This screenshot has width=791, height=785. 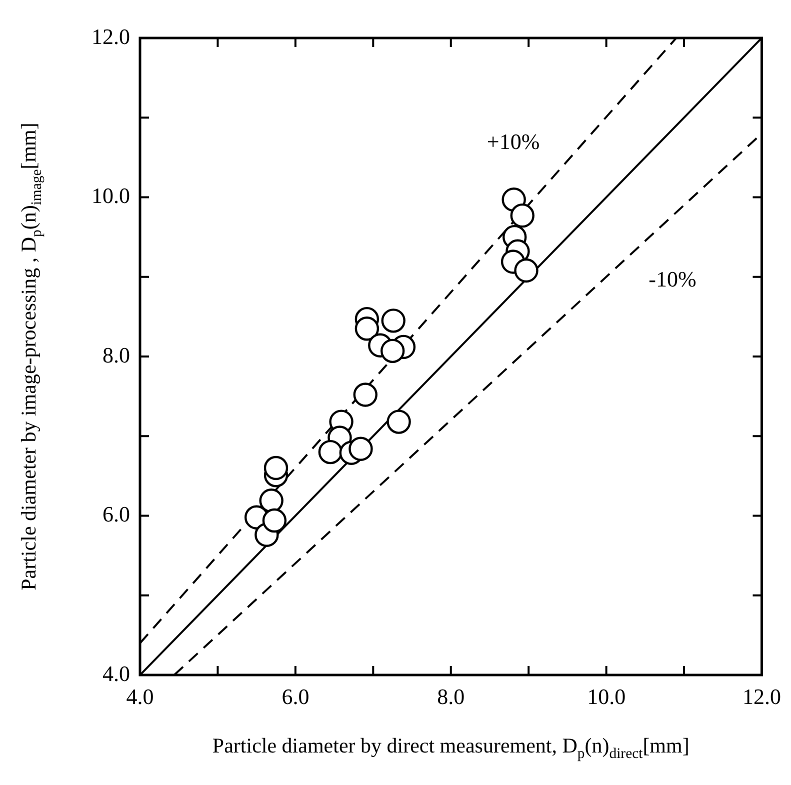 I want to click on y-axis-title: Particle diameter by image-processing , Dp(n)image[mm], so click(x=31, y=356).